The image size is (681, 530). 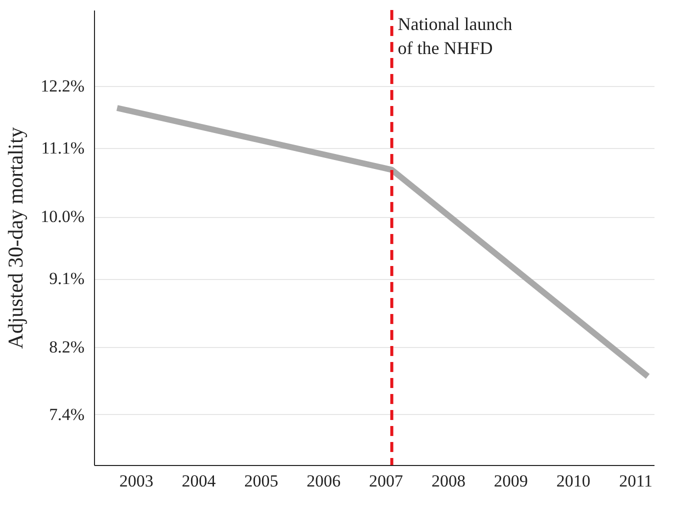 I want to click on y-tick-label: 8.2%, so click(x=66, y=346).